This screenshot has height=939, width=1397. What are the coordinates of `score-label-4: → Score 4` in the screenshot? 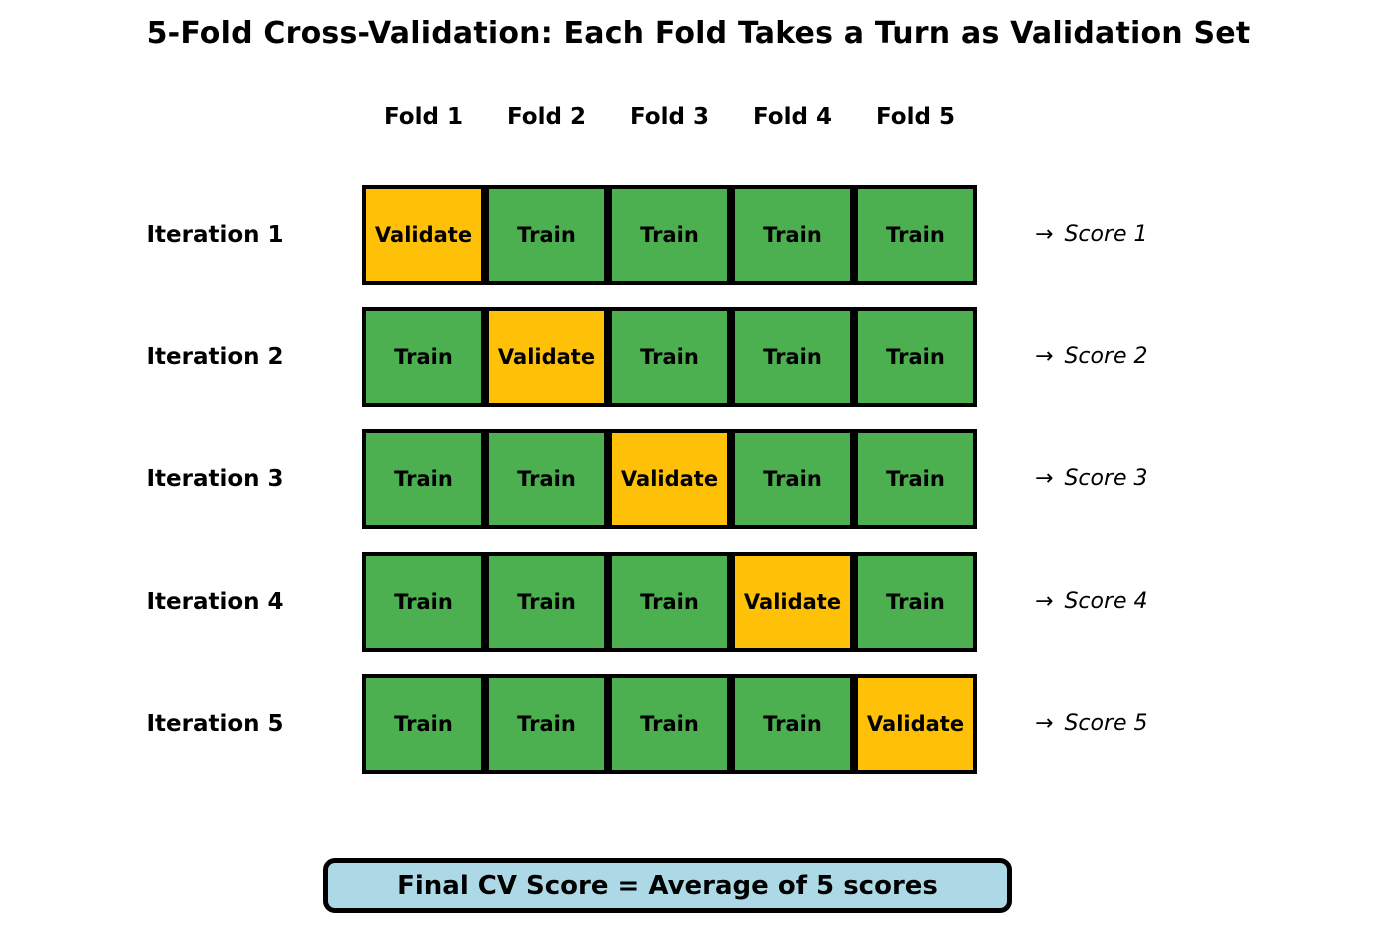 It's located at (1091, 602).